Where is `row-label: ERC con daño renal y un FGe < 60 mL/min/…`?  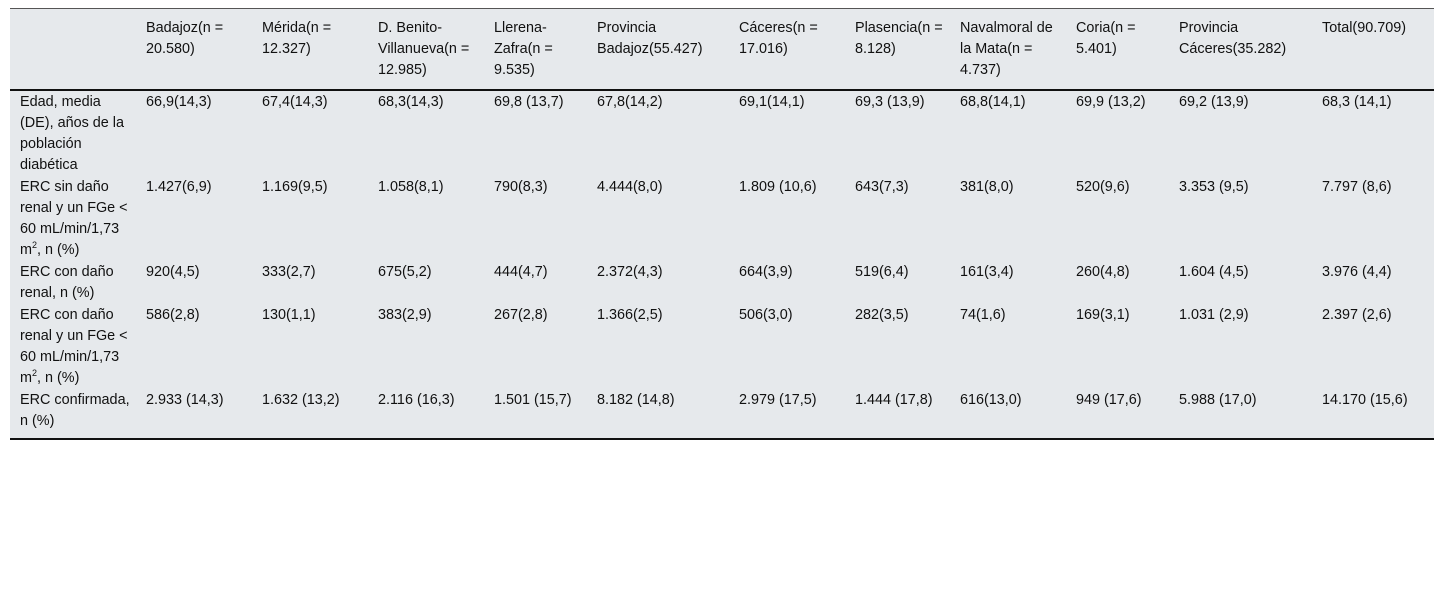 row-label: ERC con daño renal y un FGe < 60 mL/min/… is located at coordinates (73, 346).